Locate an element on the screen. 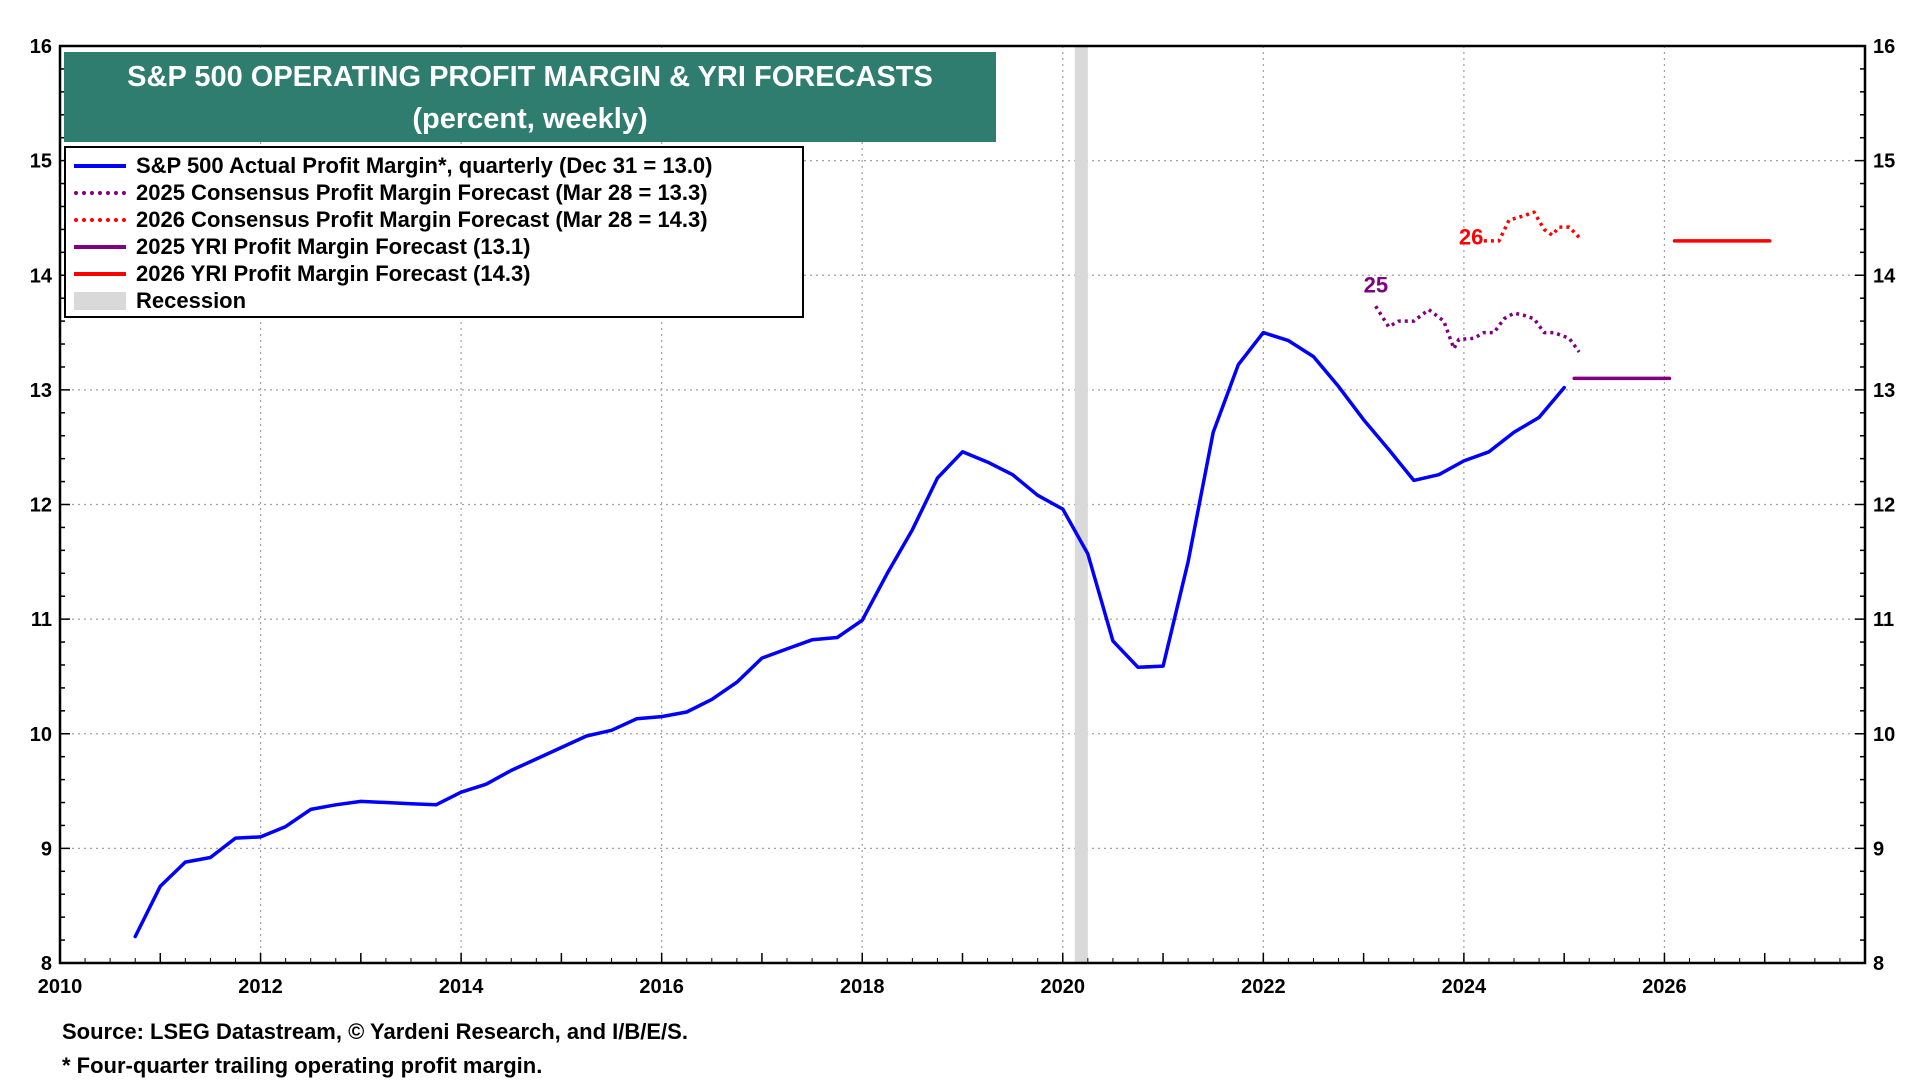 The image size is (1920, 1083). series-annotation: 25 is located at coordinates (1376, 284).